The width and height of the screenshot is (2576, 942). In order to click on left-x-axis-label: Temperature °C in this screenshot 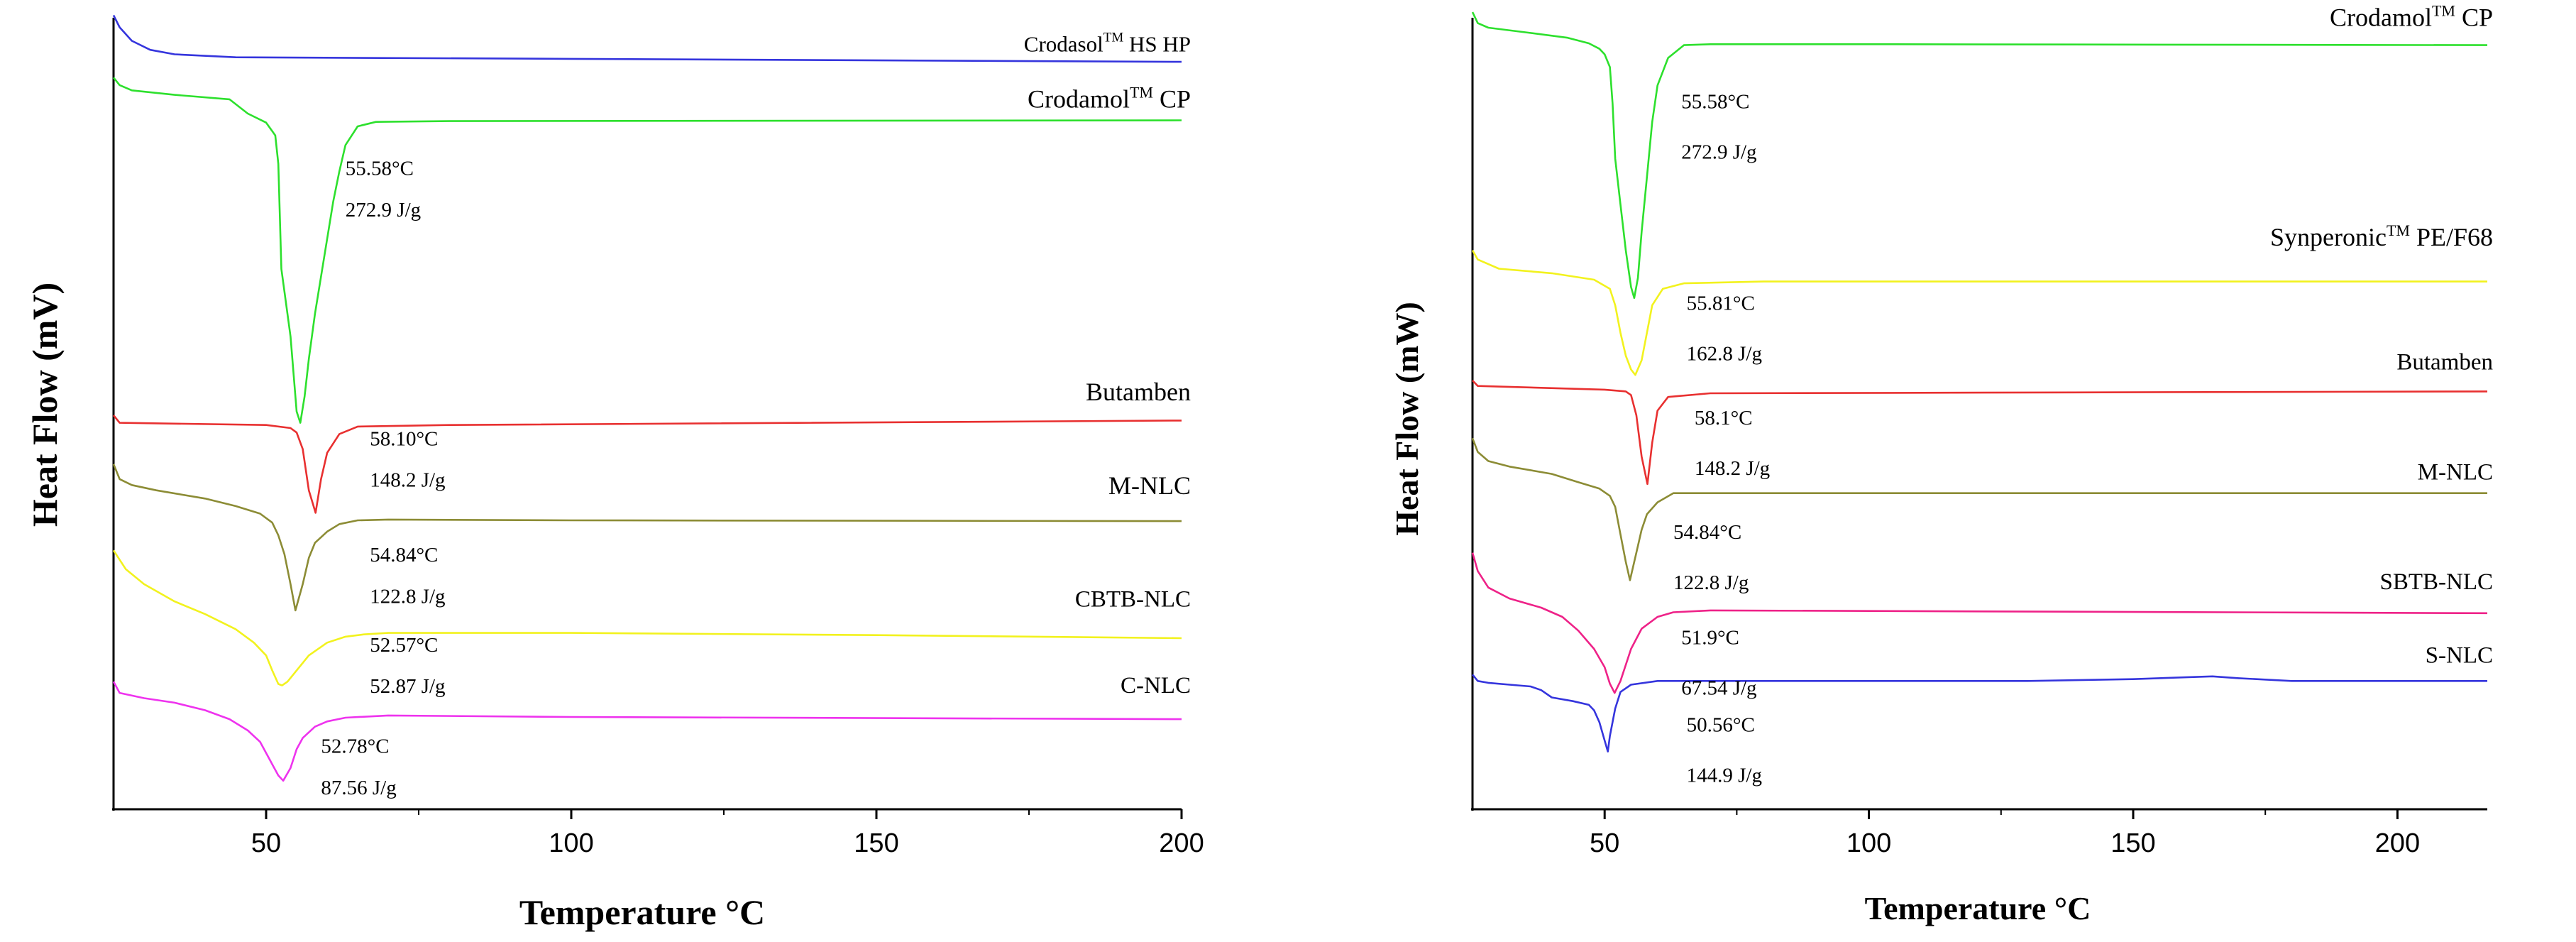, I will do `click(642, 912)`.